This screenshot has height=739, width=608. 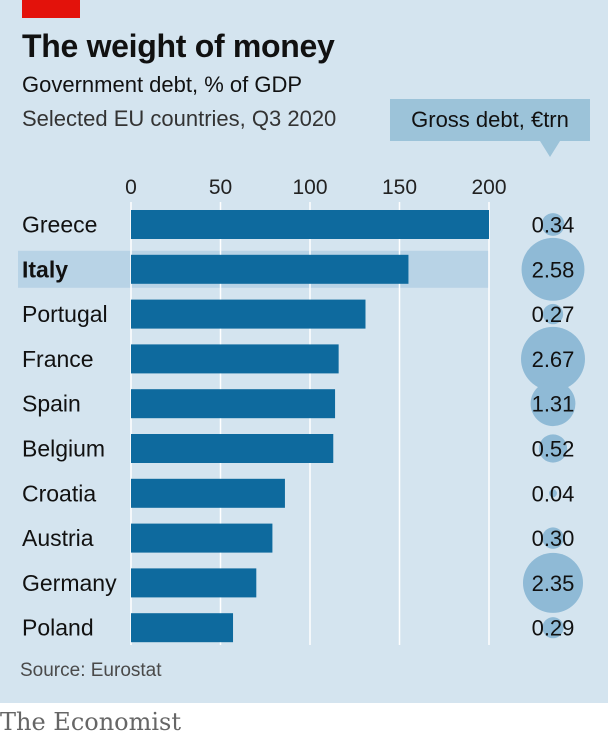 What do you see at coordinates (309, 187) in the screenshot?
I see `x-tick-label-100: 100` at bounding box center [309, 187].